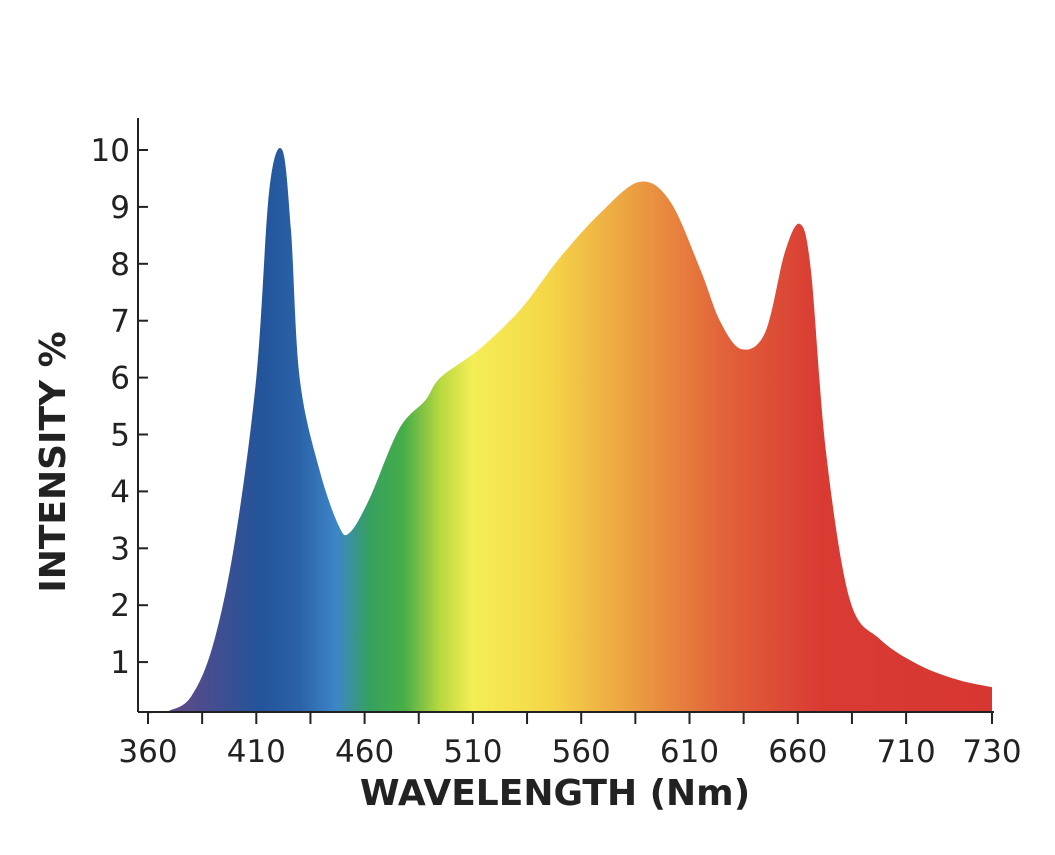 This screenshot has height=855, width=1055. What do you see at coordinates (120, 436) in the screenshot?
I see `y-tick-label: 5` at bounding box center [120, 436].